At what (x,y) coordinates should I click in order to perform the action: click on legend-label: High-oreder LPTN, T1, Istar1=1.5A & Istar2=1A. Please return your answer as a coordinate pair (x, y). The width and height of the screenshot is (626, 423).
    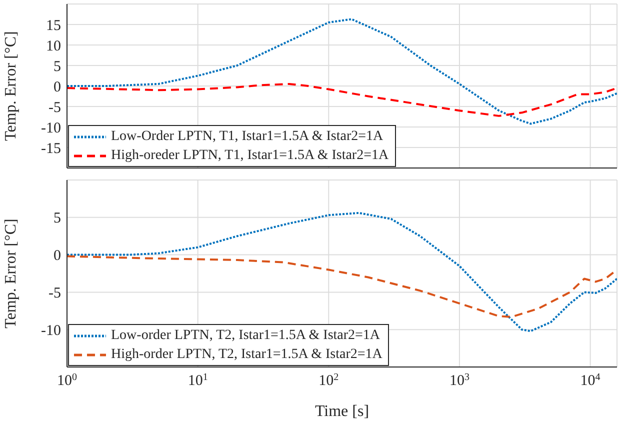
    Looking at the image, I should click on (250, 156).